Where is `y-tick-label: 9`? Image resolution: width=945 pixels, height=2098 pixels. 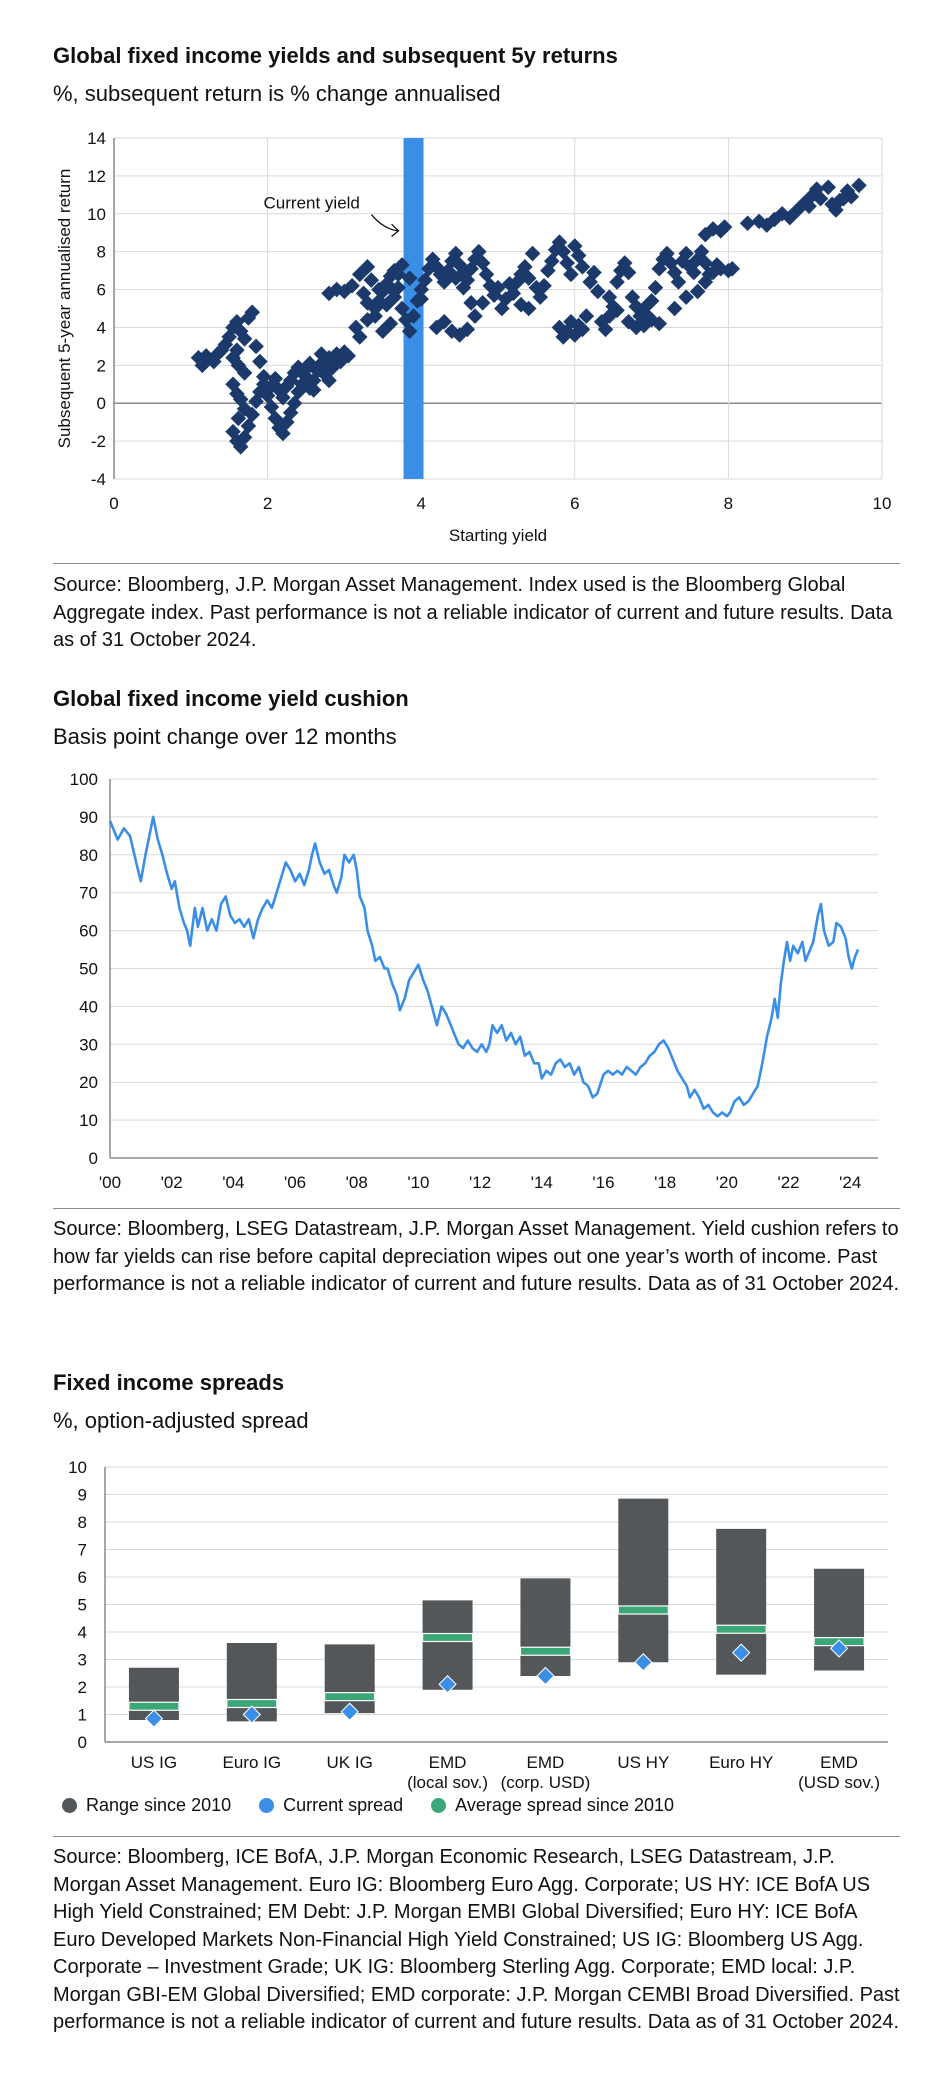 y-tick-label: 9 is located at coordinates (82, 1495).